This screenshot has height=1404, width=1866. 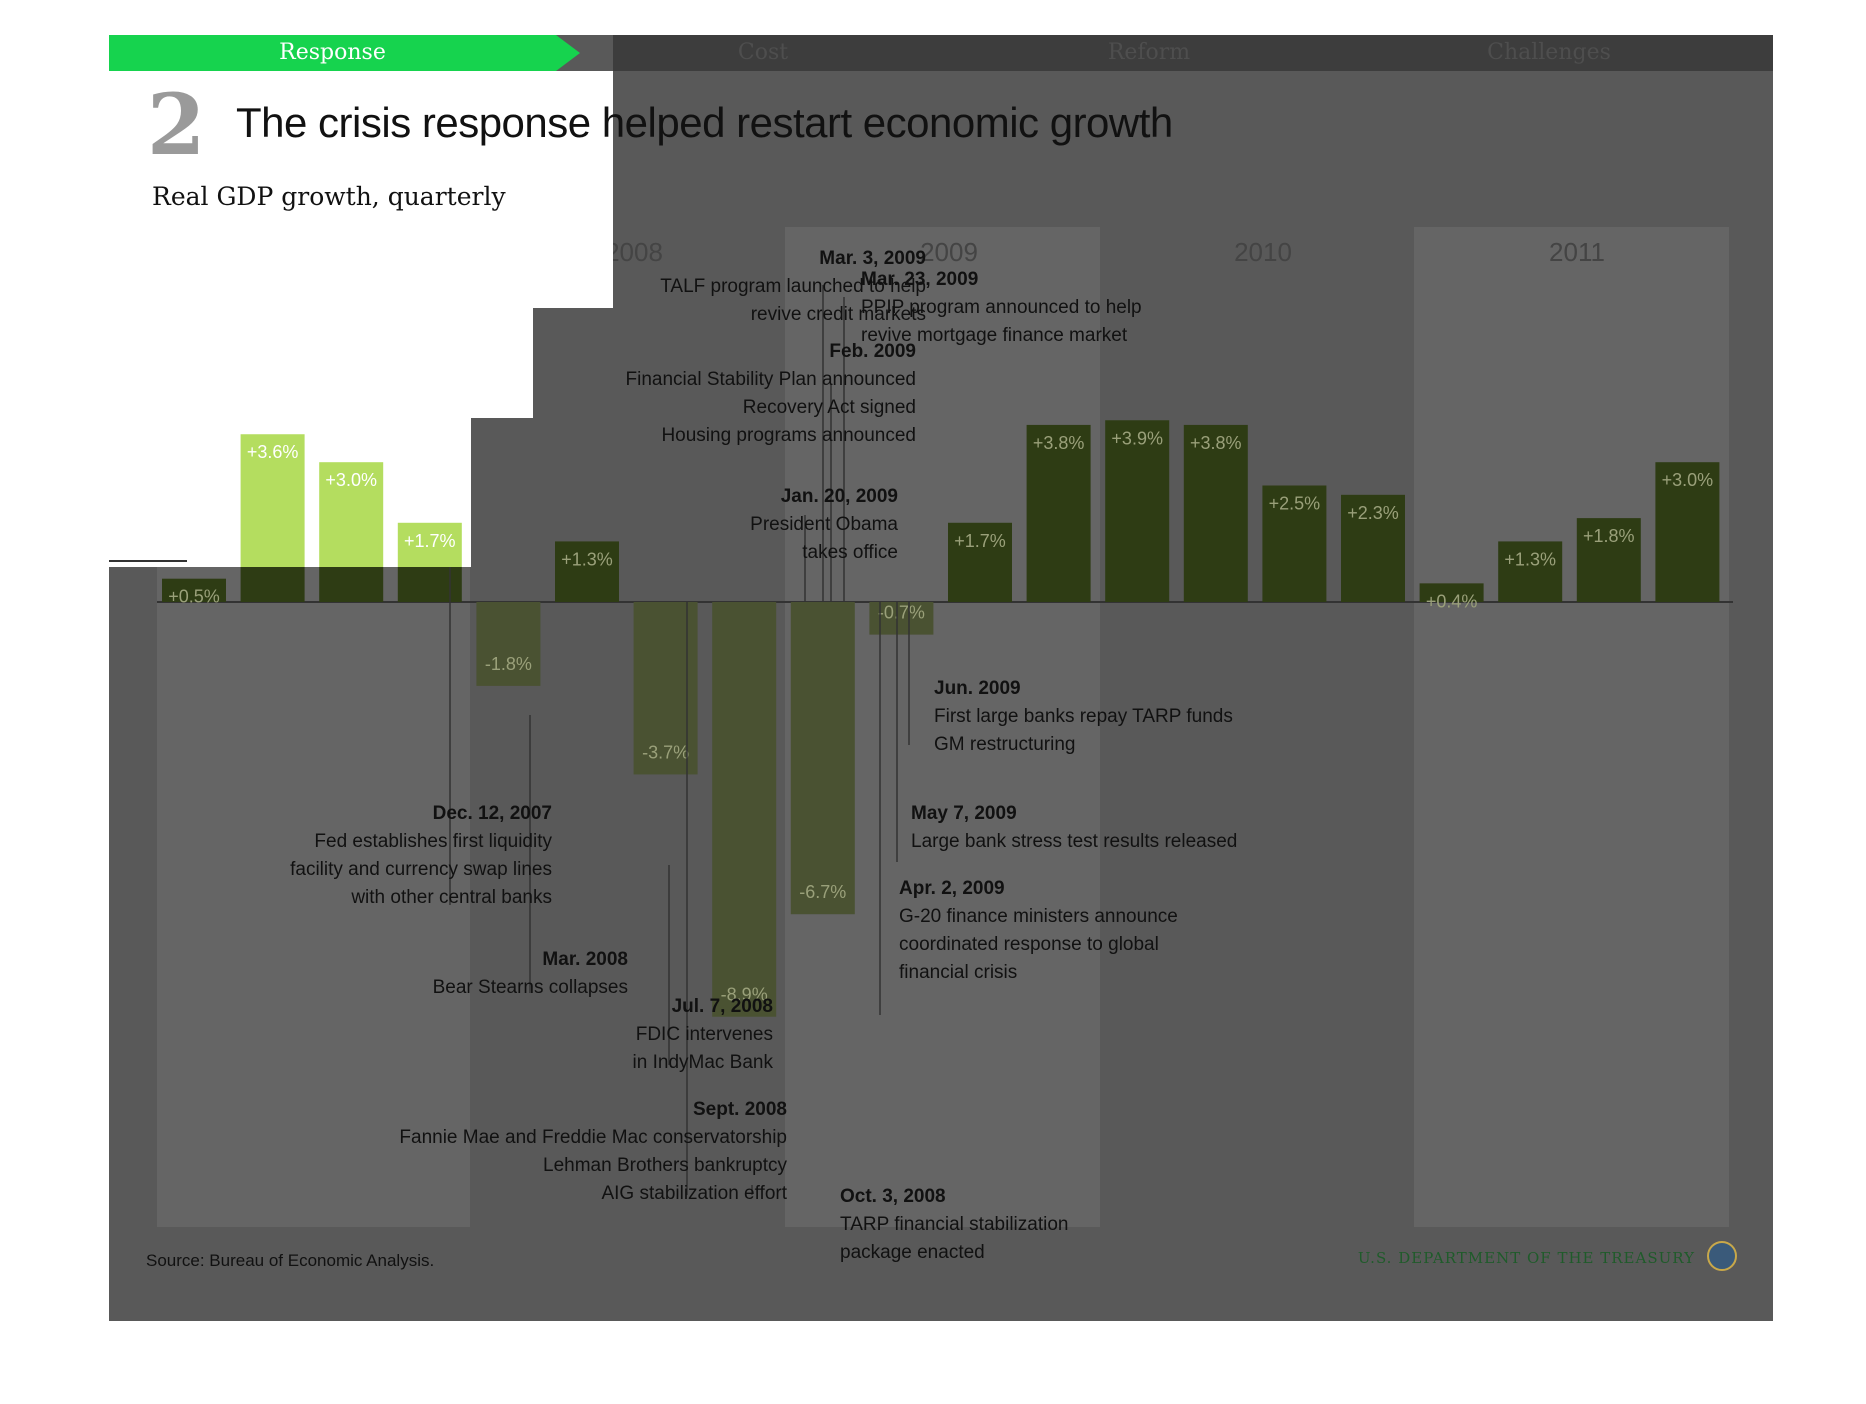 What do you see at coordinates (634, 252) in the screenshot?
I see `year-label: 2008` at bounding box center [634, 252].